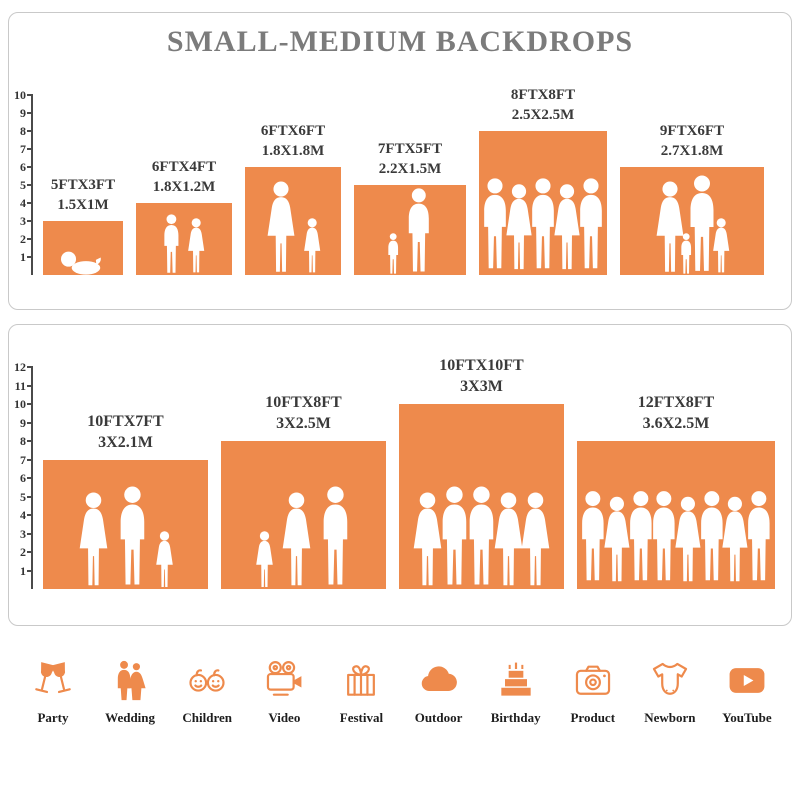 This screenshot has width=800, height=800. What do you see at coordinates (130, 717) in the screenshot?
I see `category-label: Wedding` at bounding box center [130, 717].